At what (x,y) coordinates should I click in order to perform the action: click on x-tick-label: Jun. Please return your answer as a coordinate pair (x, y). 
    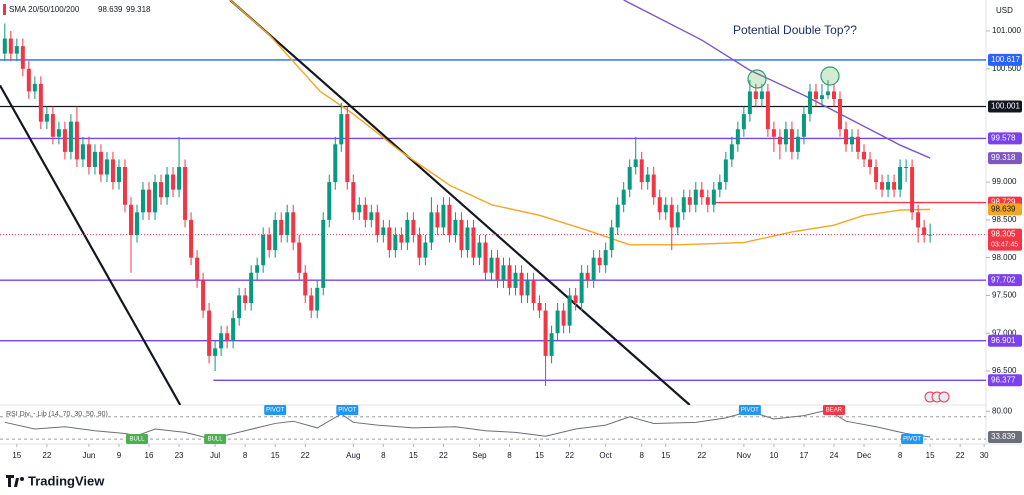
    Looking at the image, I should click on (88, 455).